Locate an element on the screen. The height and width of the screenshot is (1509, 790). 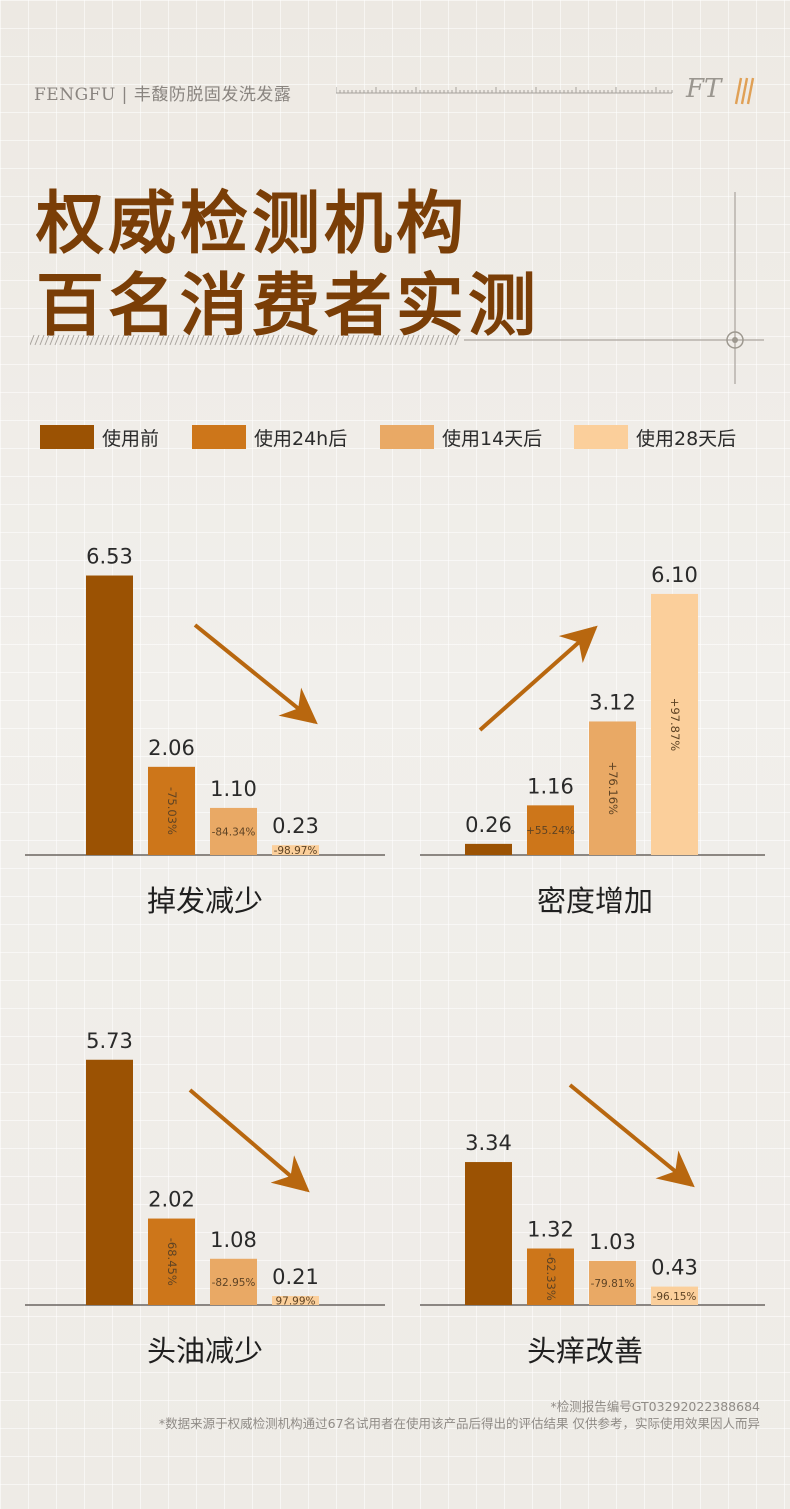
bar-change-label: -79.81% is located at coordinates (613, 1284).